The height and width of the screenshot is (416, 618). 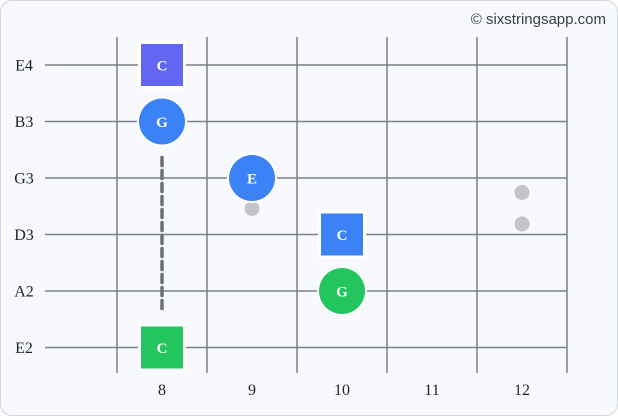 I want to click on note-e2-fret-8-square, so click(x=162, y=347).